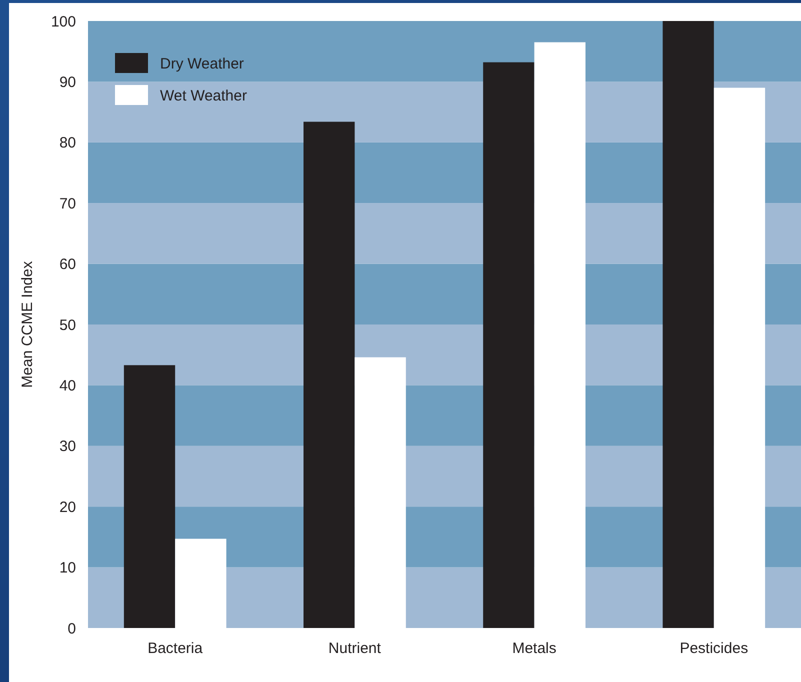 This screenshot has width=801, height=682. Describe the element at coordinates (534, 648) in the screenshot. I see `x-tick-label: Metals` at that location.